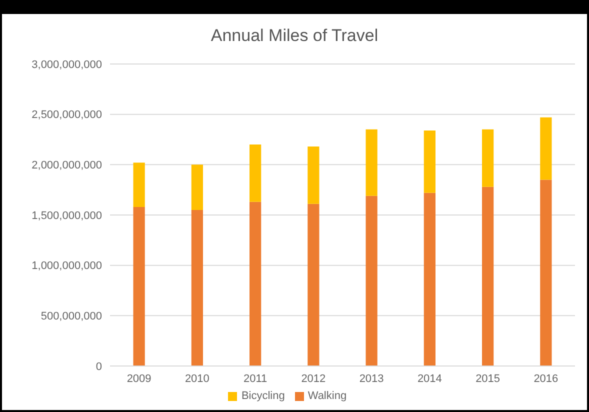  I want to click on y-tick-label: 2,500,000,000, so click(67, 115).